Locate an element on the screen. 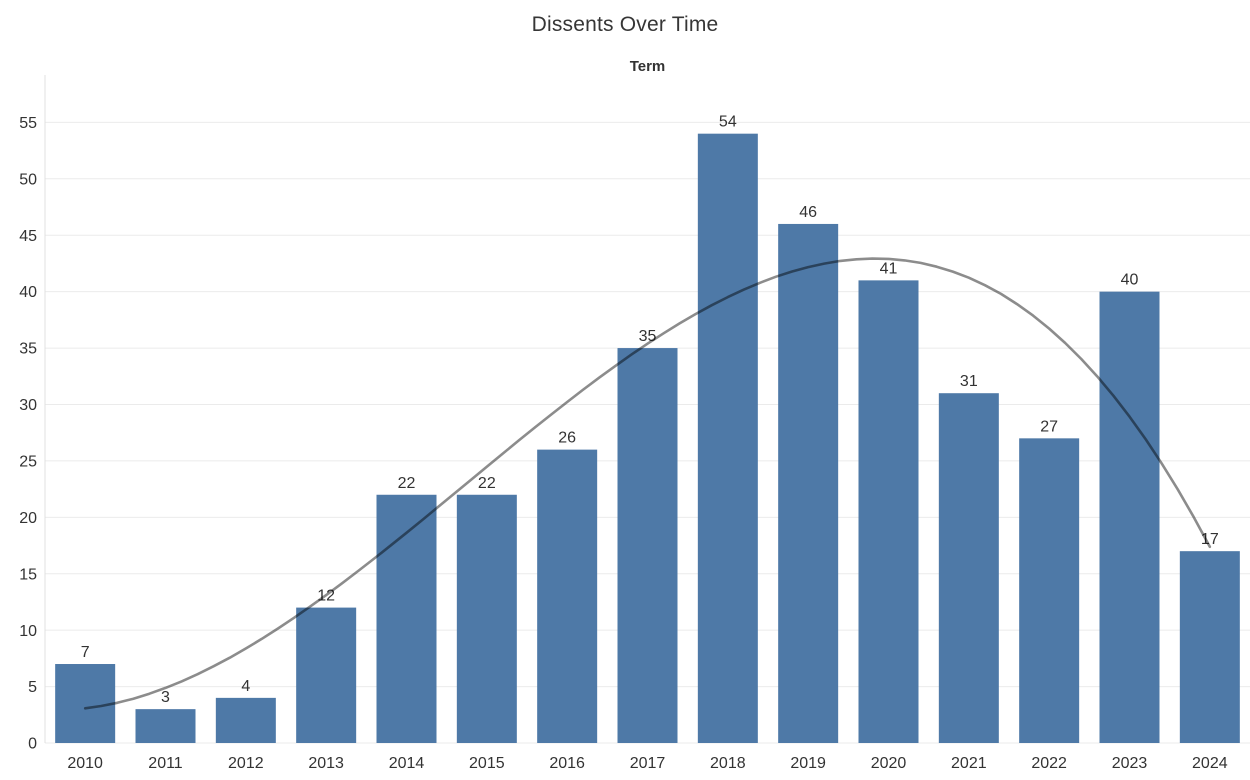 The width and height of the screenshot is (1250, 780). bar-2011 is located at coordinates (165, 726).